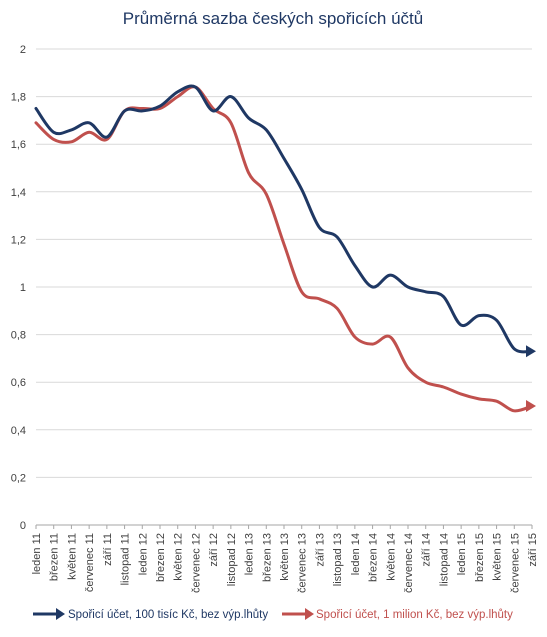  Describe the element at coordinates (179, 557) in the screenshot. I see `x-tick-label: květen 12` at that location.